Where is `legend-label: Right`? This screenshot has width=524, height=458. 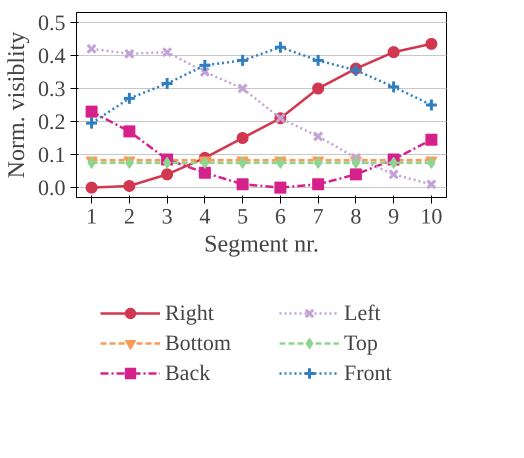 legend-label: Right is located at coordinates (190, 313).